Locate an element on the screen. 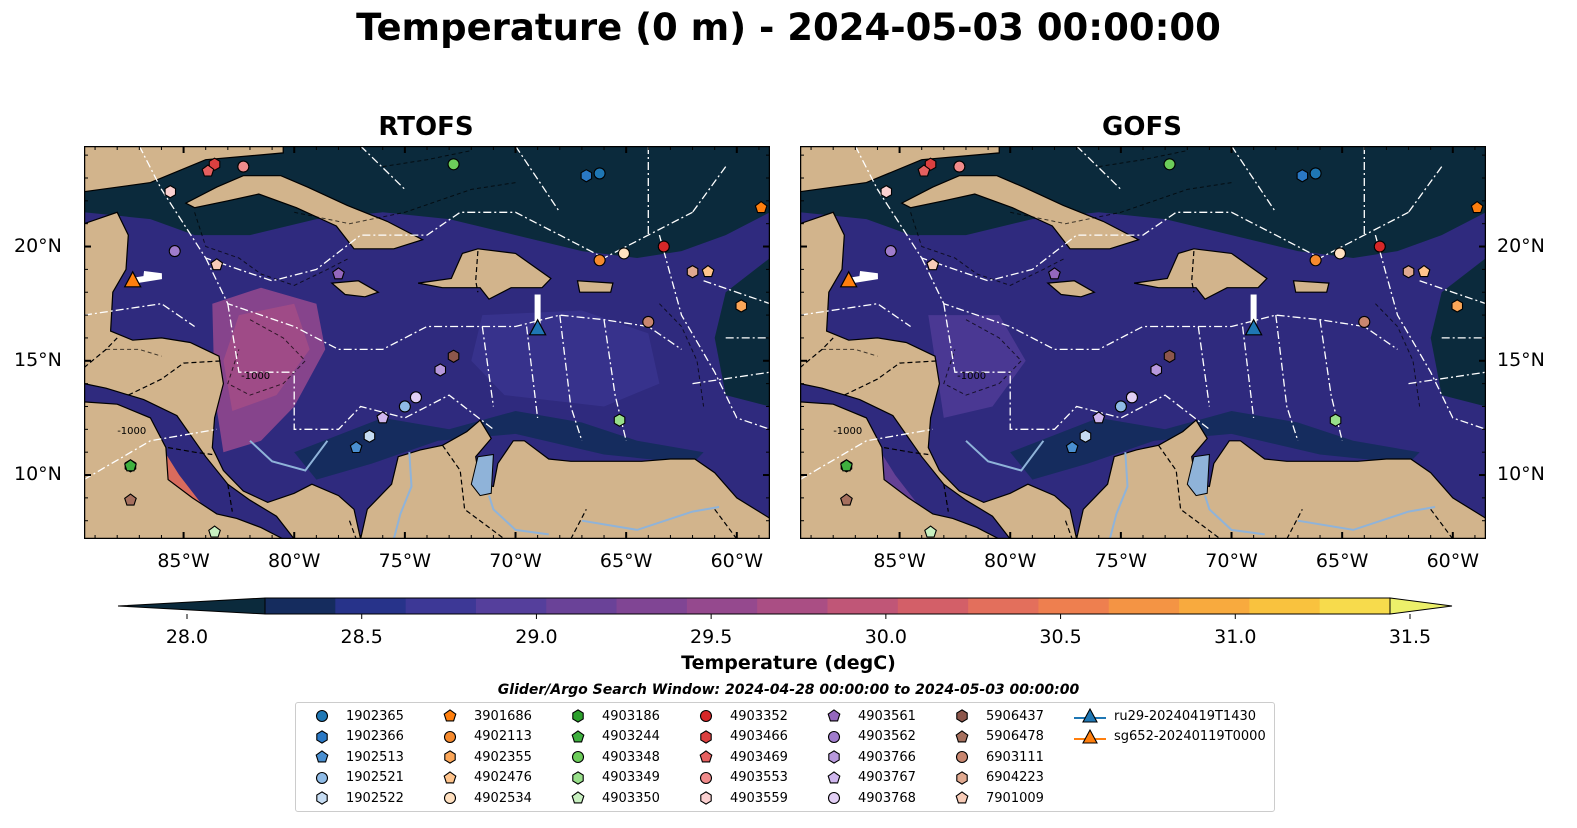 The height and width of the screenshot is (828, 1577). legend-label: 4902476 is located at coordinates (503, 777).